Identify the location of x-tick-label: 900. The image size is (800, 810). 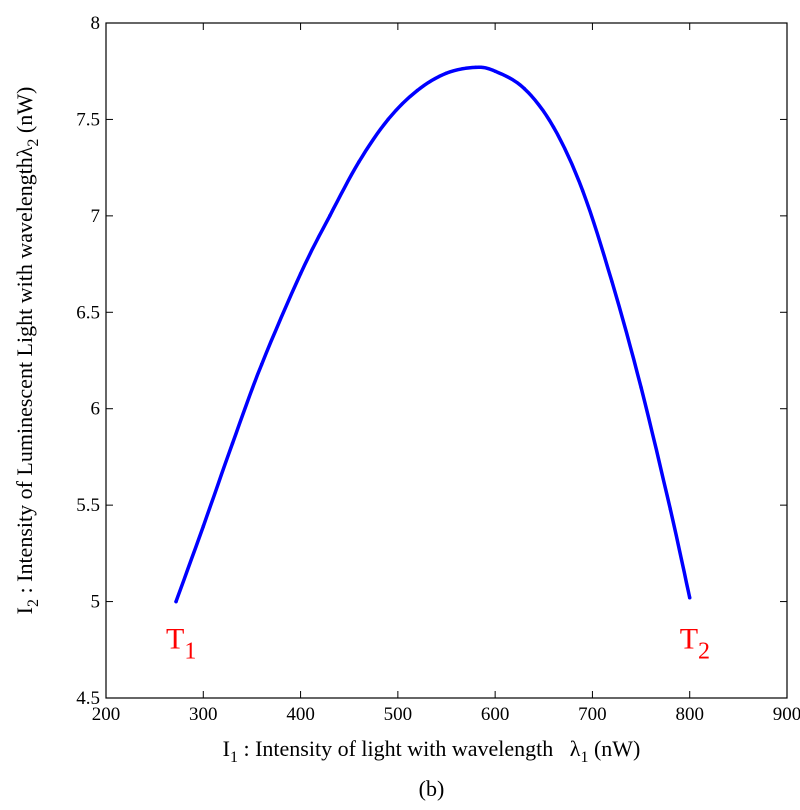
(786, 714).